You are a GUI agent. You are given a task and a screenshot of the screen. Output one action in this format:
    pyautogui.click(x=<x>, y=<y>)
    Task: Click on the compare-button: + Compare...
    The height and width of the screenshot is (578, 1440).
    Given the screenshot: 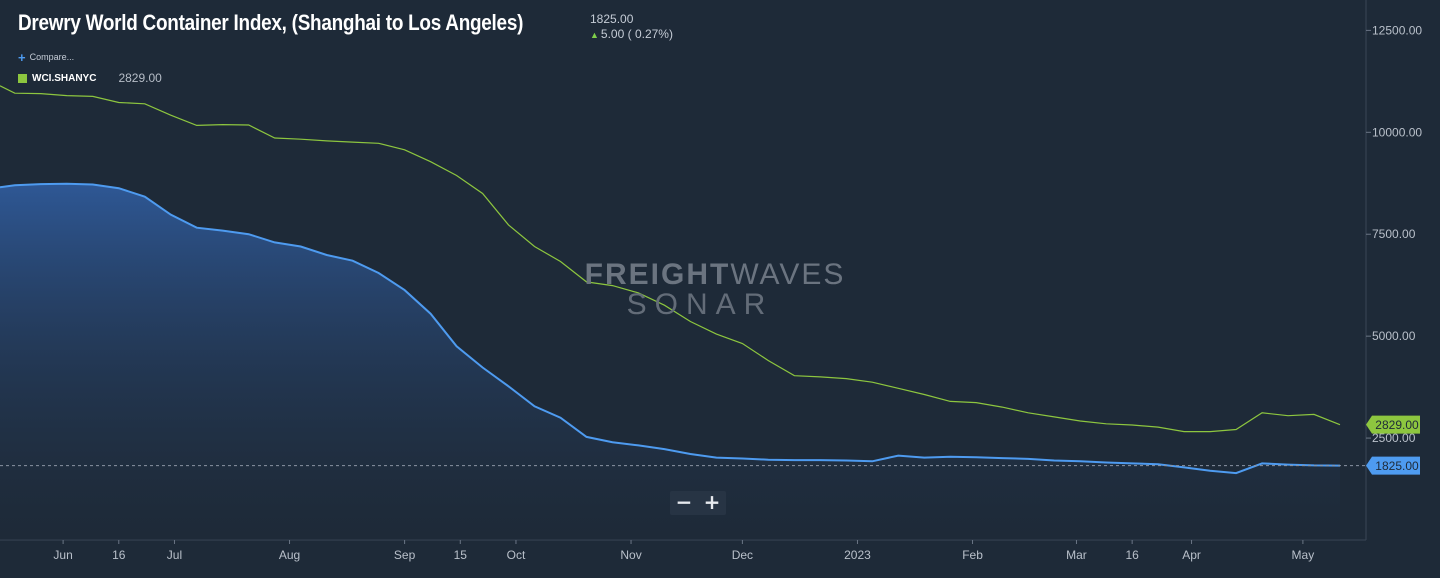 What is the action you would take?
    pyautogui.click(x=46, y=57)
    